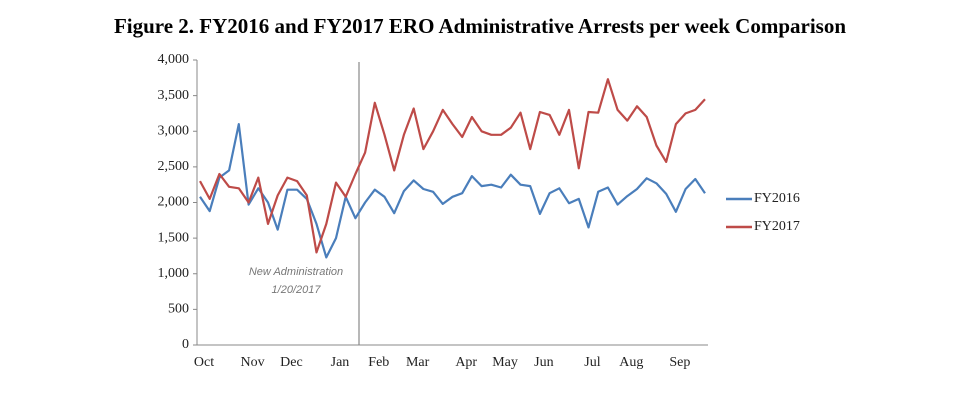  Describe the element at coordinates (378, 362) in the screenshot. I see `x-tick-label: Feb` at that location.